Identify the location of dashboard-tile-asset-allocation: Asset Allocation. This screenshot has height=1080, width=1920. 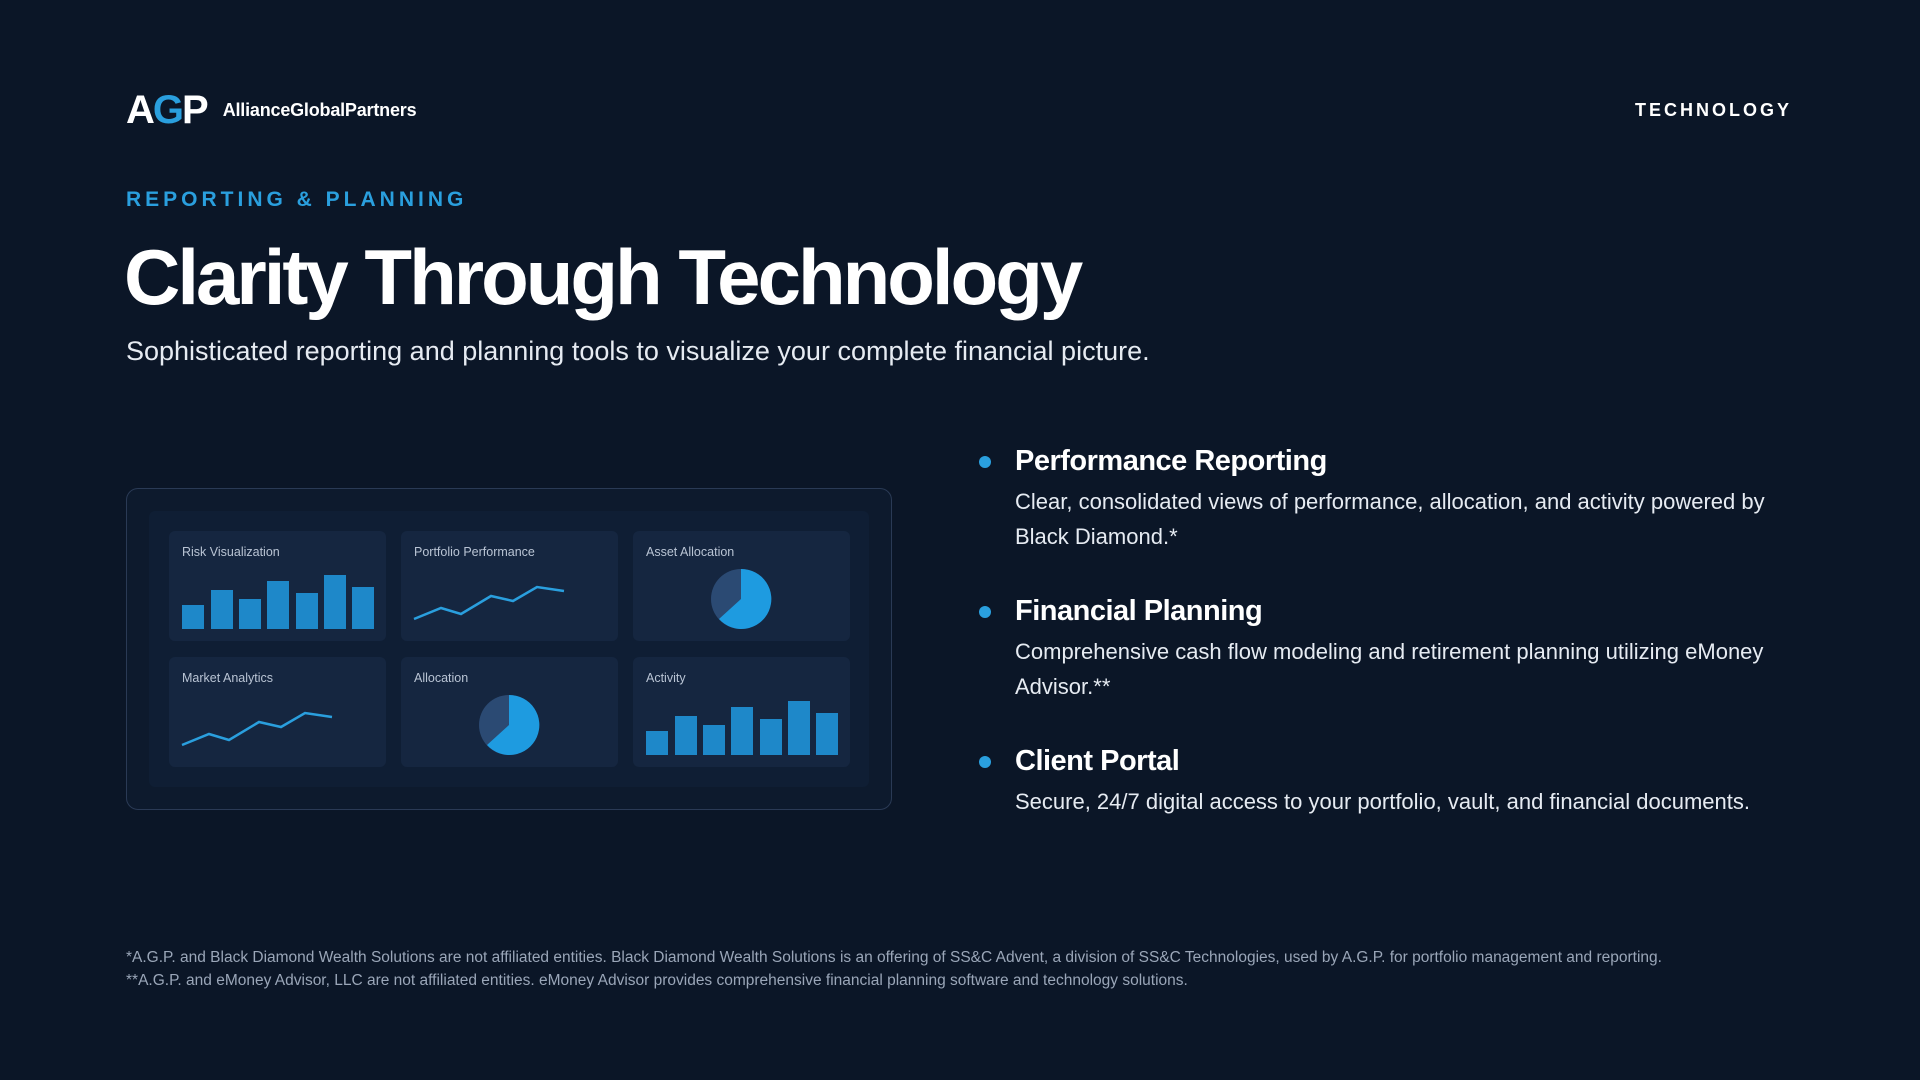
(741, 586).